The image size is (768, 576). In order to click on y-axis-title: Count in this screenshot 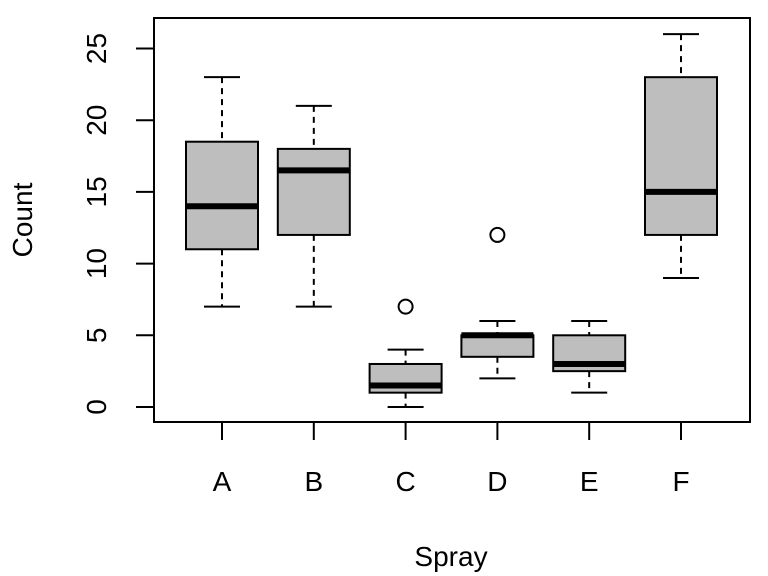, I will do `click(22, 219)`.